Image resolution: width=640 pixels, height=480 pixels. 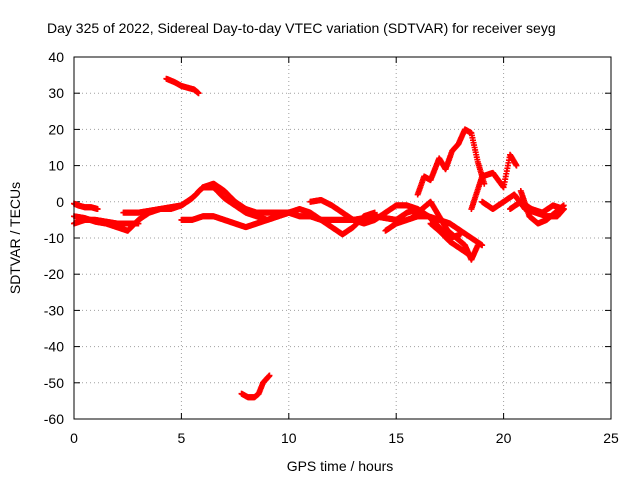 What do you see at coordinates (74, 438) in the screenshot?
I see `x-tick-label: 0` at bounding box center [74, 438].